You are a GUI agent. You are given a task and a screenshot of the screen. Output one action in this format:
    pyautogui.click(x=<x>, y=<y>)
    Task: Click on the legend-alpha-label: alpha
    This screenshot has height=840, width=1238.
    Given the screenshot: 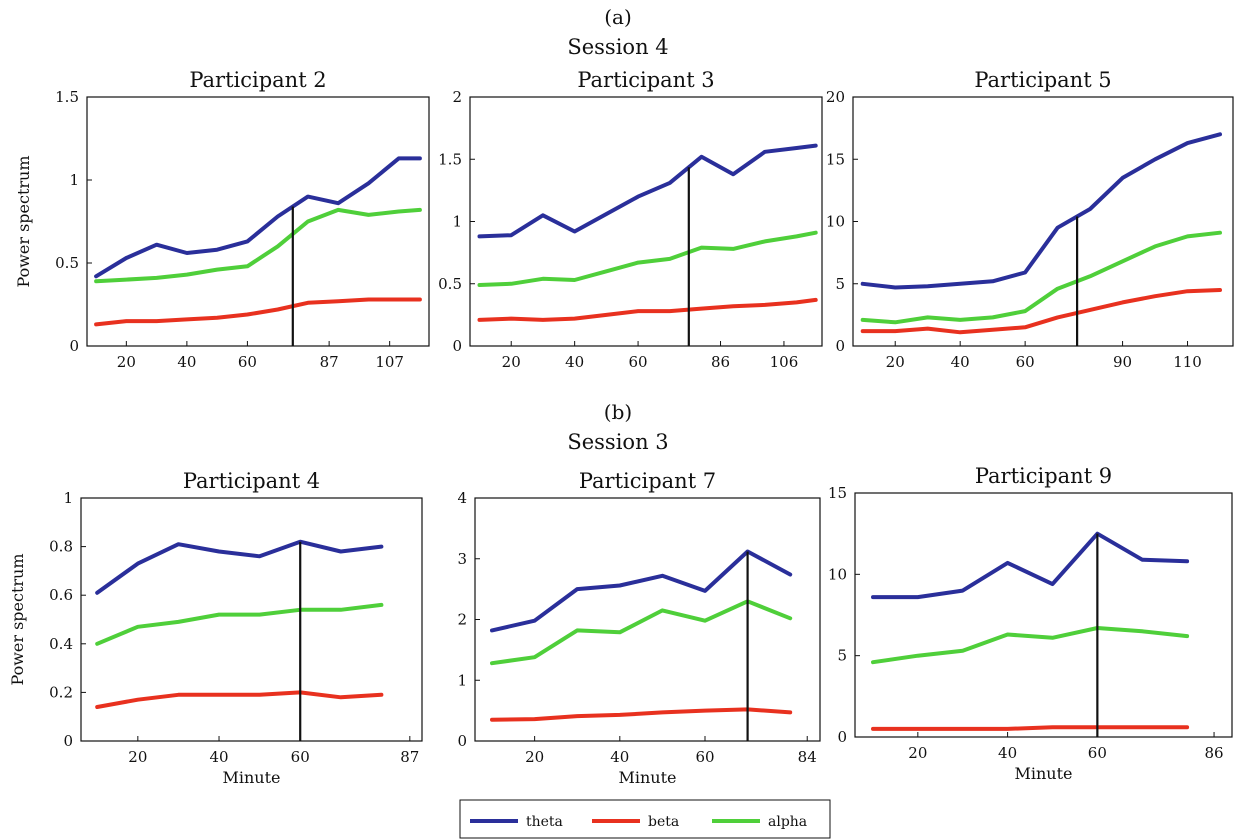 What is the action you would take?
    pyautogui.click(x=787, y=822)
    